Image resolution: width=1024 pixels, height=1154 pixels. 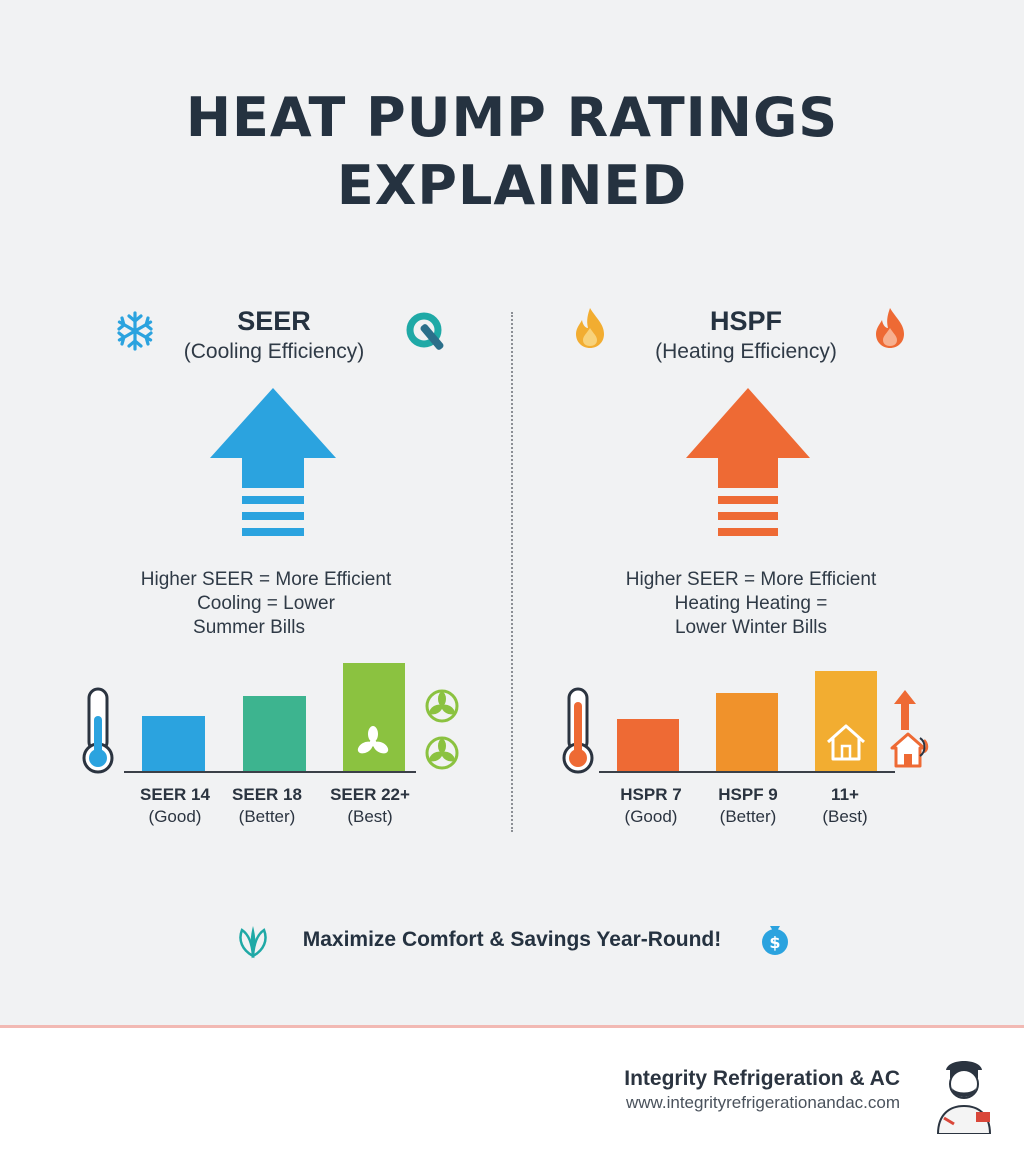 What do you see at coordinates (370, 806) in the screenshot?
I see `seer-level-label: SEER 22+ (Best)` at bounding box center [370, 806].